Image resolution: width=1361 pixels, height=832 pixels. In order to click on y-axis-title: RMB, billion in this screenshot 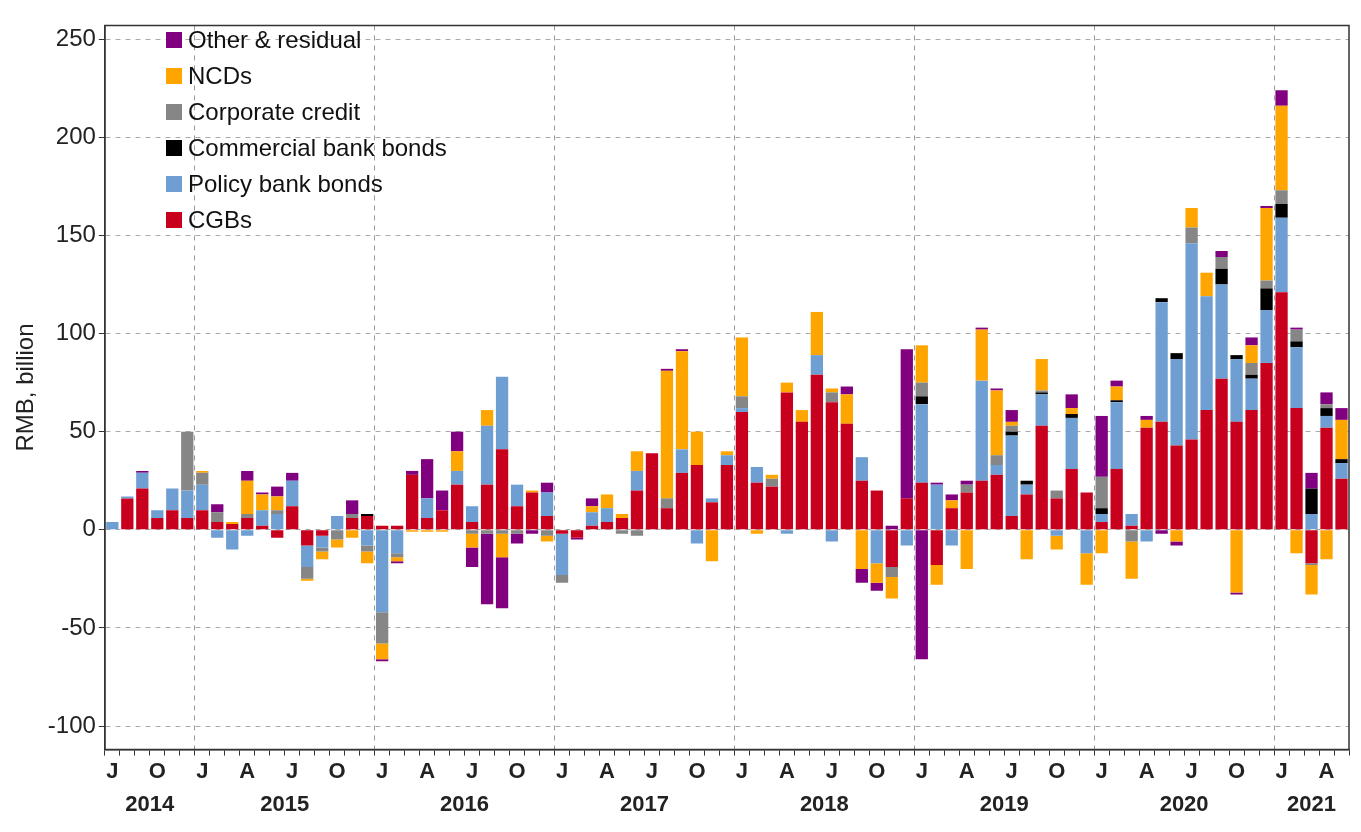, I will do `click(25, 387)`.